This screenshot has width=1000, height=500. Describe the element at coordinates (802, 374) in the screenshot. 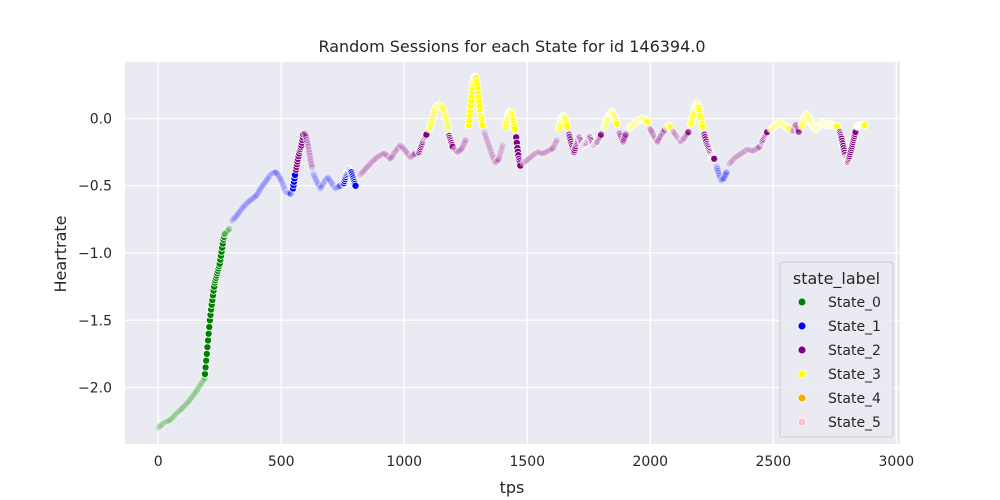

I see `legend-marker` at that location.